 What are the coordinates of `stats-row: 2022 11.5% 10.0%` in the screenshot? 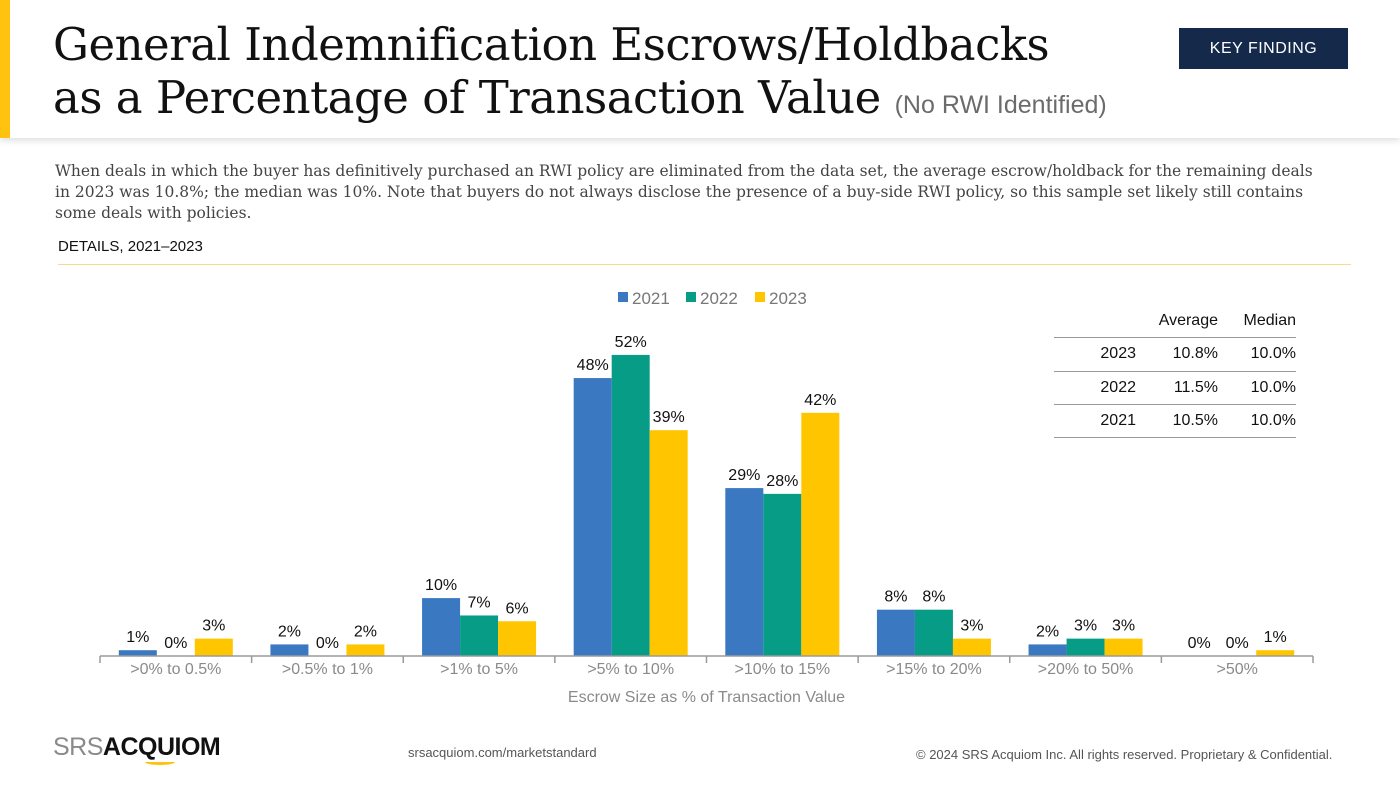 It's located at (1175, 387).